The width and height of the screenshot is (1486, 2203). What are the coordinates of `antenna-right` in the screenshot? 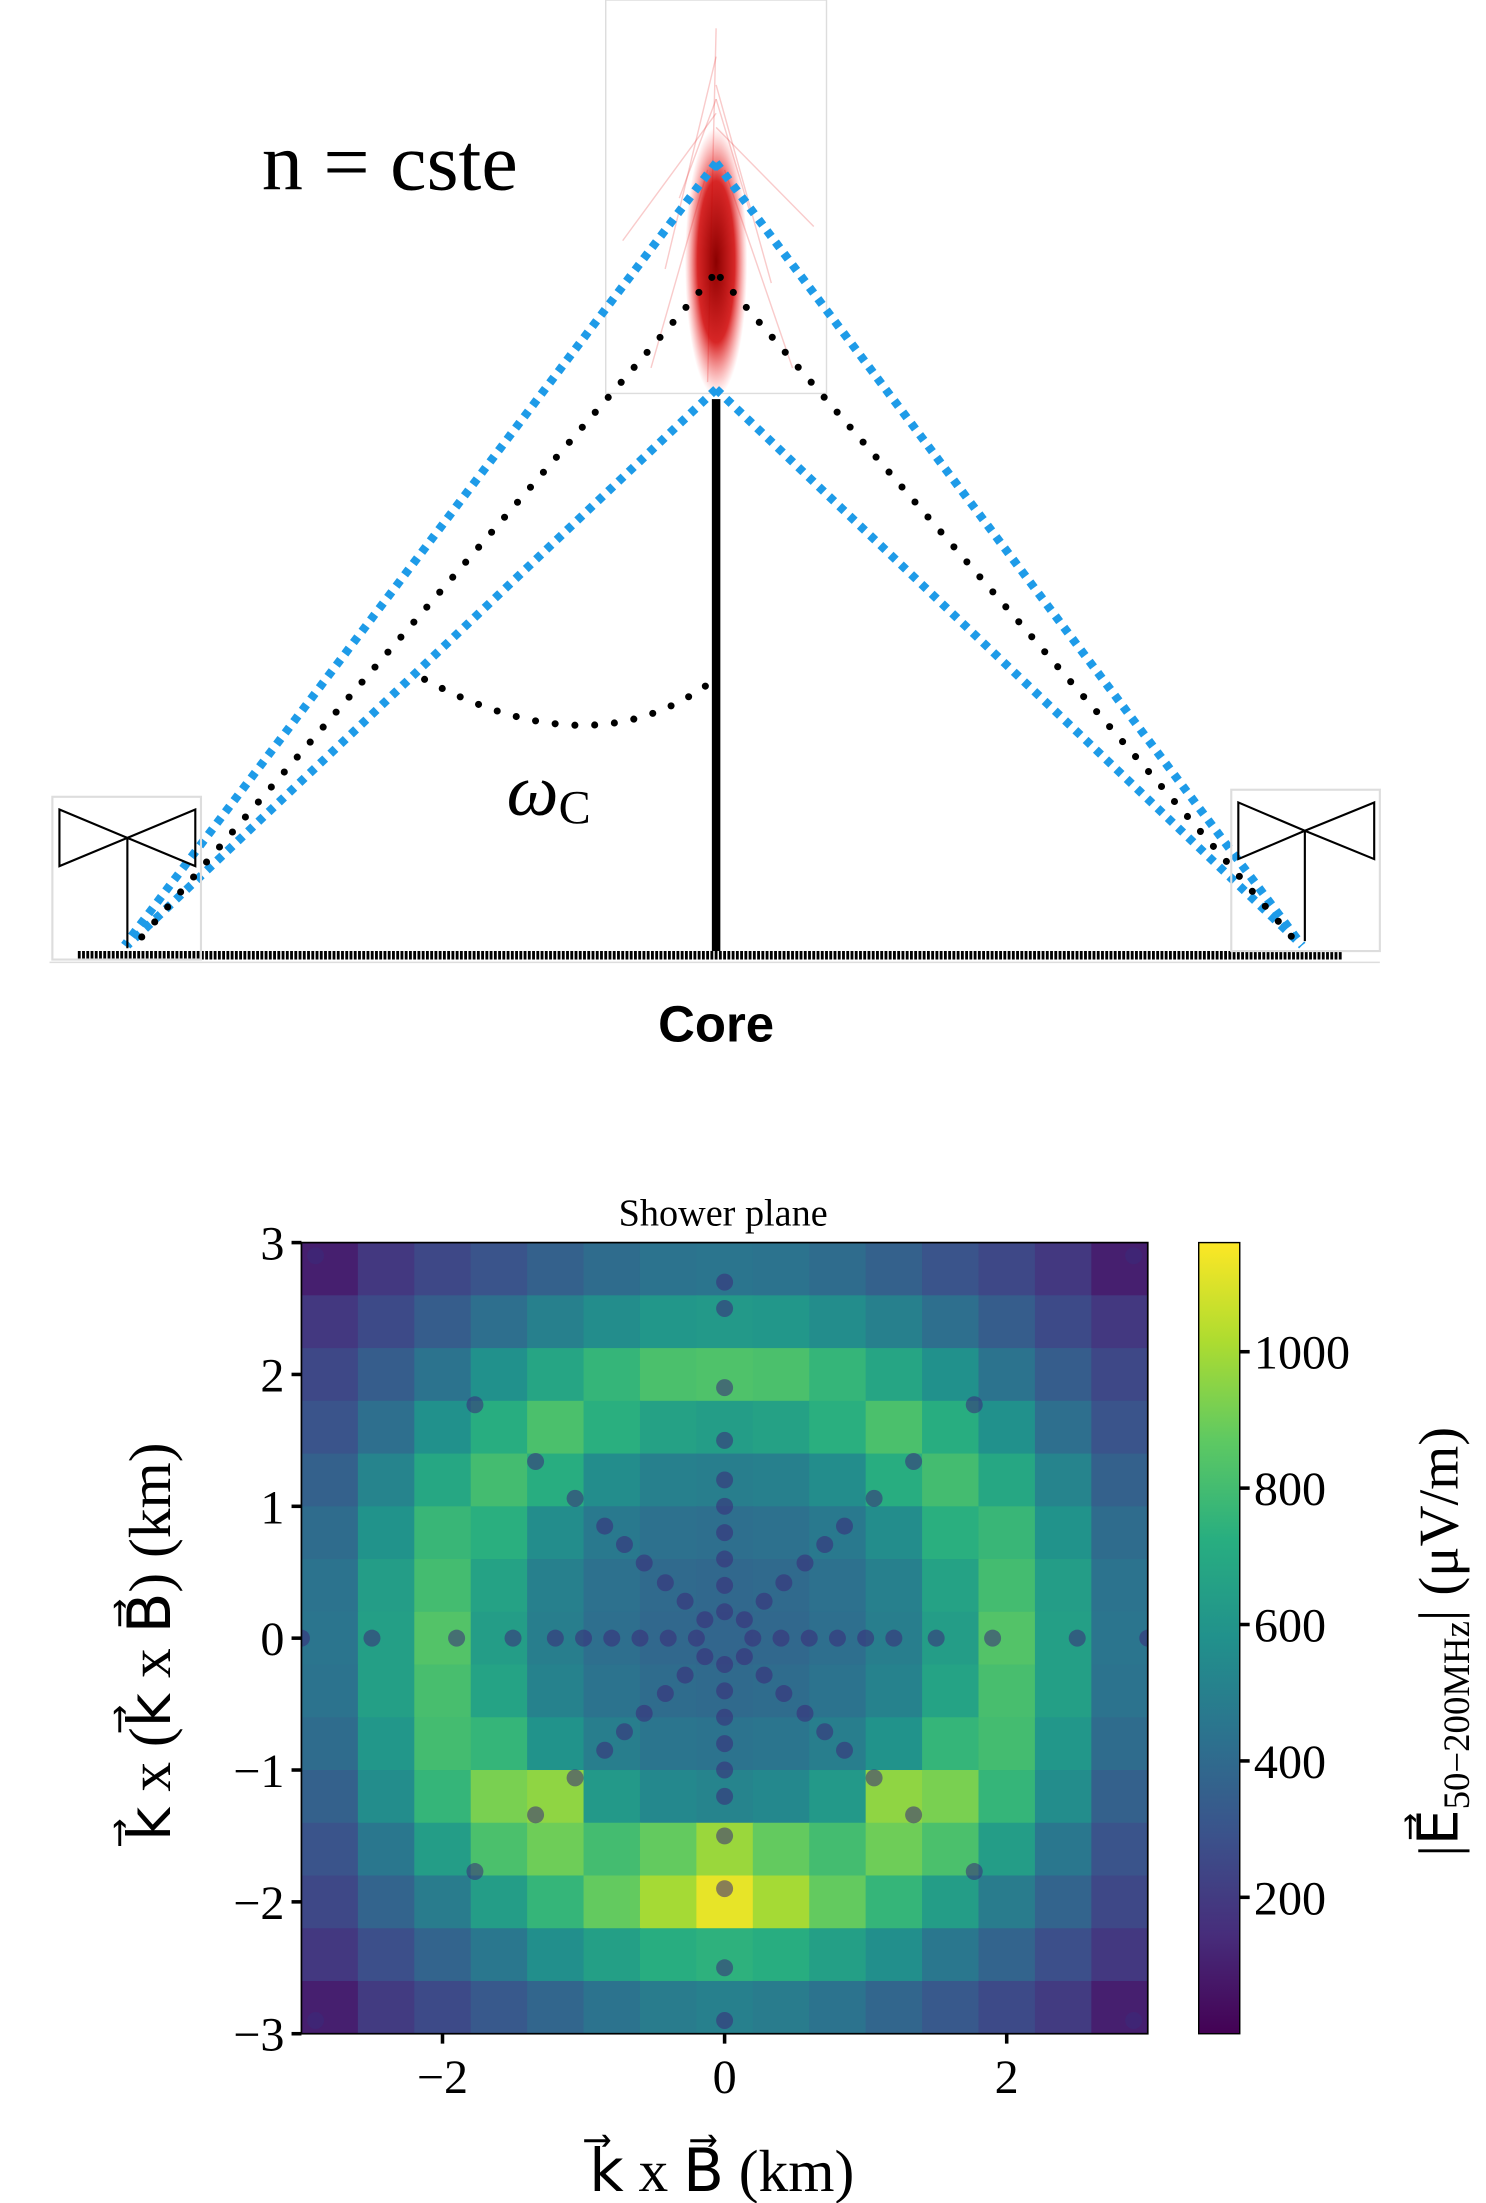 It's located at (1305, 870).